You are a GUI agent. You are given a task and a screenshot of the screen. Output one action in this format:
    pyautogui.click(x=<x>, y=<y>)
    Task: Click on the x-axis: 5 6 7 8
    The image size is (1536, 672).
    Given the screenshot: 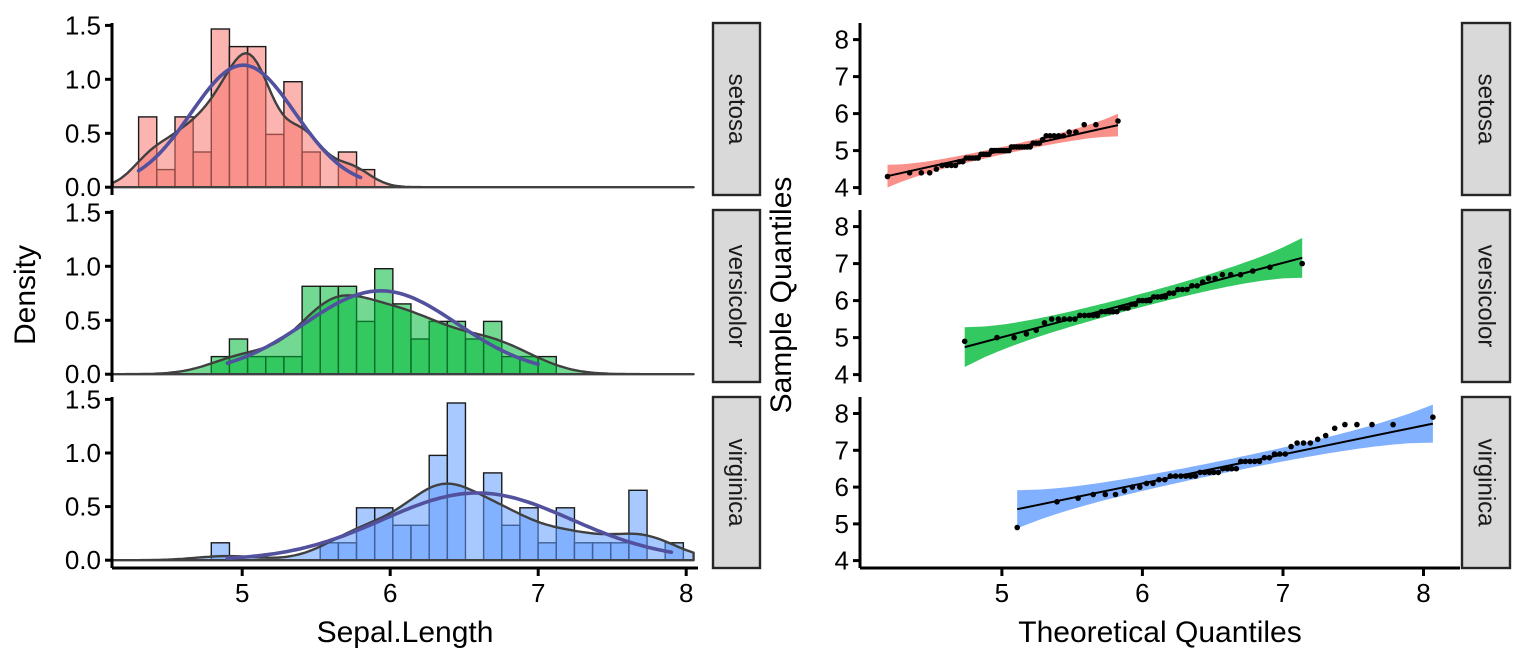 What is the action you would take?
    pyautogui.click(x=1160, y=587)
    